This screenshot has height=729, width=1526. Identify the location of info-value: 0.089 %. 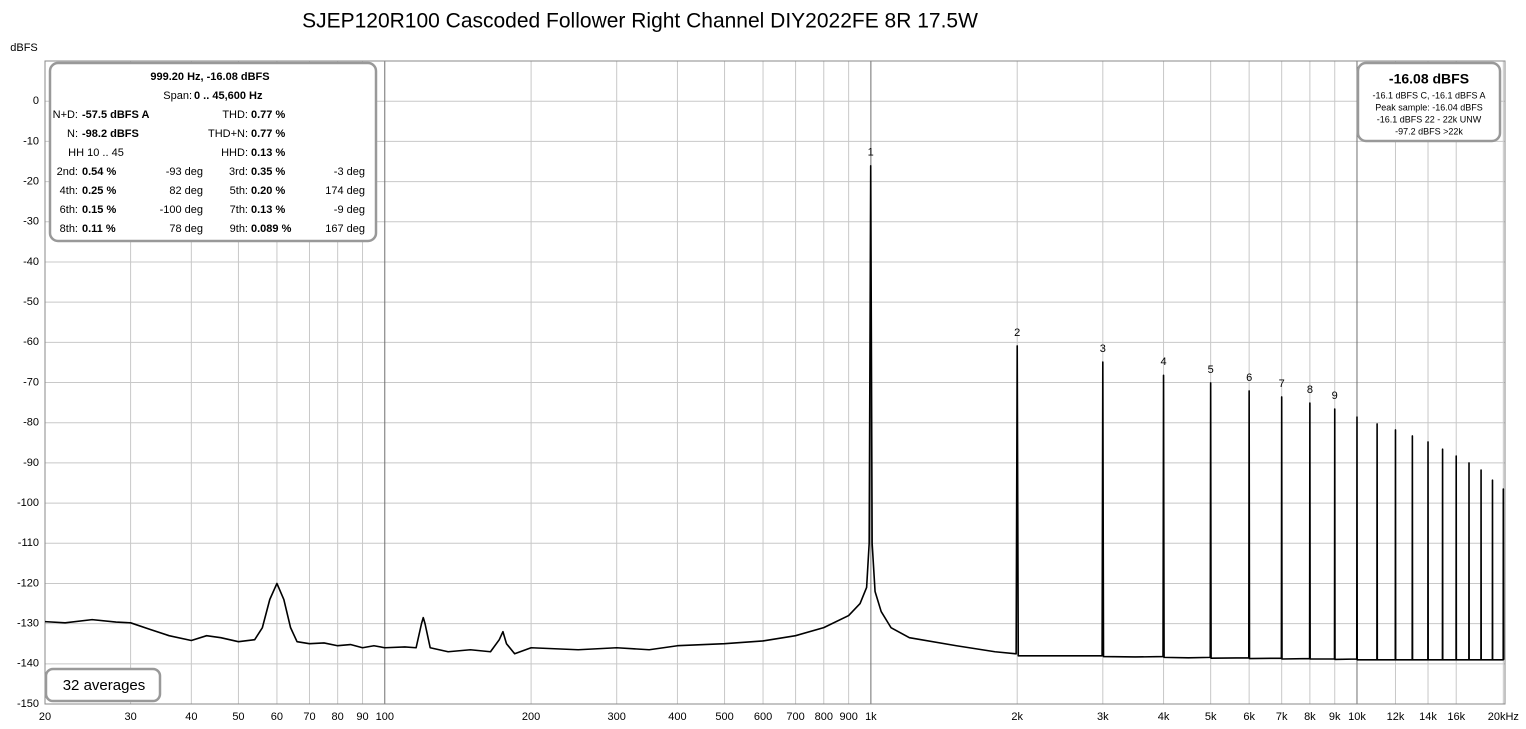
(271, 229).